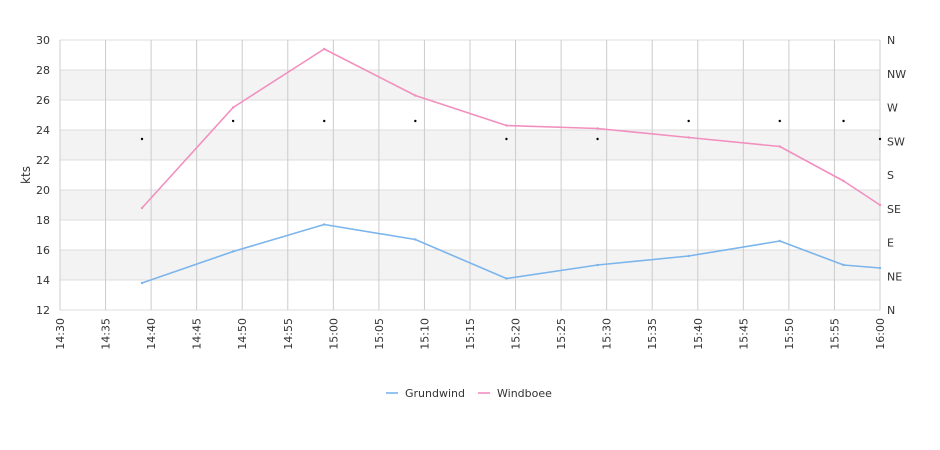 This screenshot has height=450, width=940. I want to click on x-tick-label: 14:35, so click(106, 334).